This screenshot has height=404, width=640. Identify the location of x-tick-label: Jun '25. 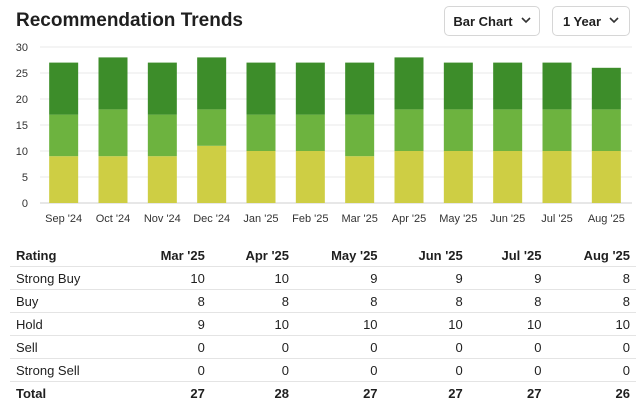
(507, 219).